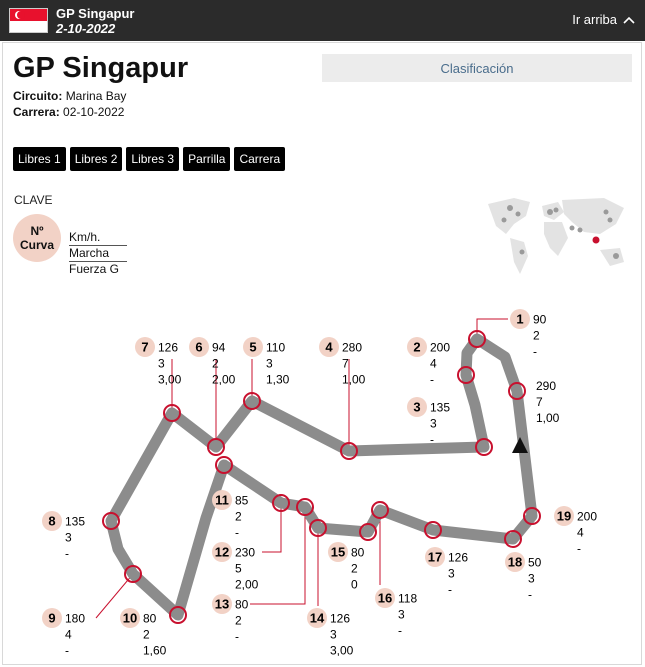  I want to click on turn-12-speed: 230, so click(245, 553).